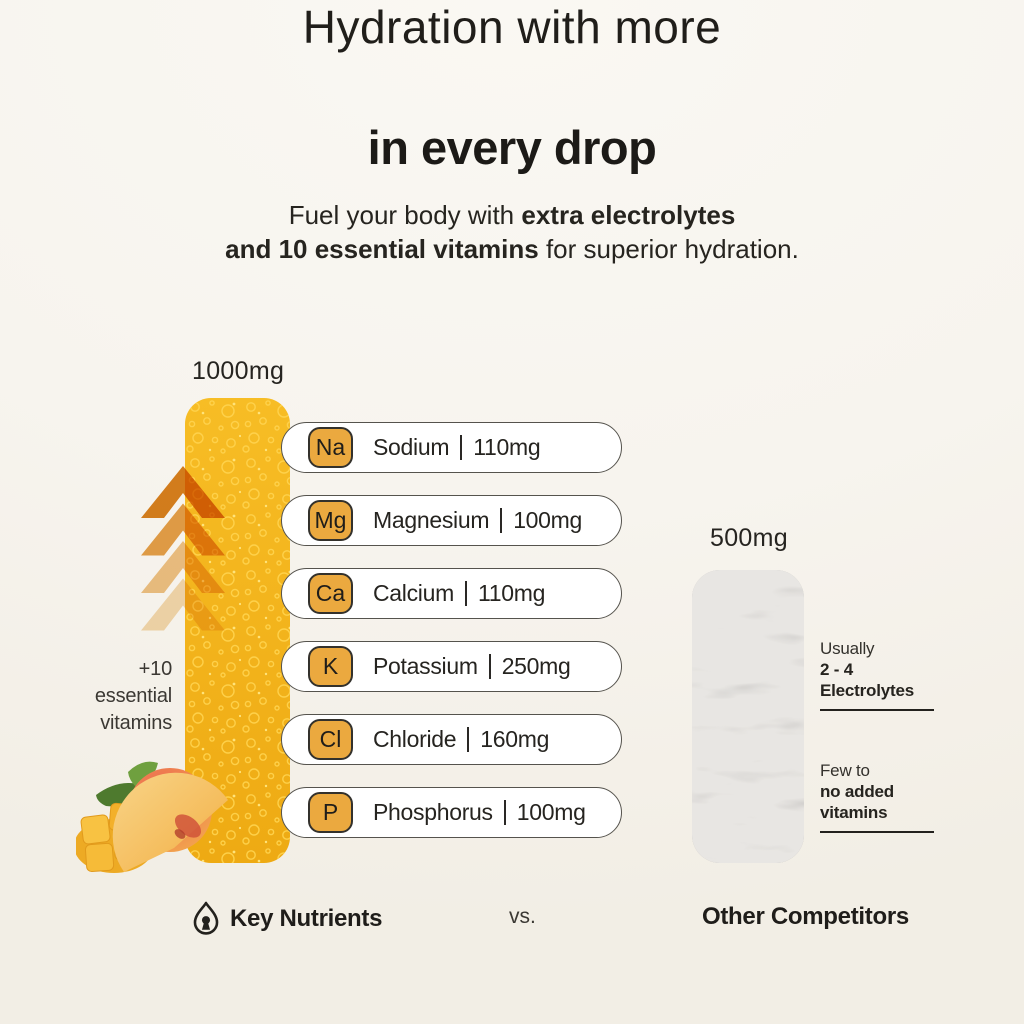  Describe the element at coordinates (330, 520) in the screenshot. I see `element-badge: Mg` at that location.